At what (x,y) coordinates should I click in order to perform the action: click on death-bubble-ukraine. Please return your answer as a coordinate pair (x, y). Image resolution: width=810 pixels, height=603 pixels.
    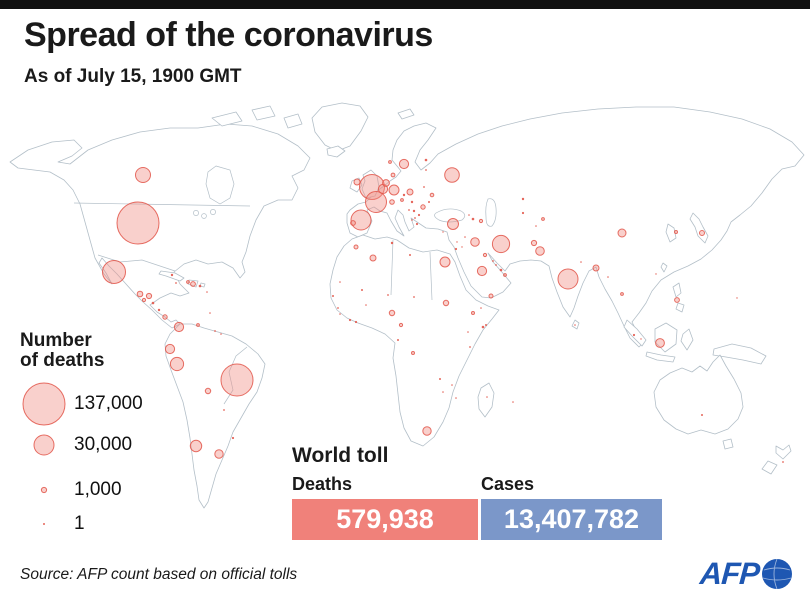
    Looking at the image, I should click on (432, 195).